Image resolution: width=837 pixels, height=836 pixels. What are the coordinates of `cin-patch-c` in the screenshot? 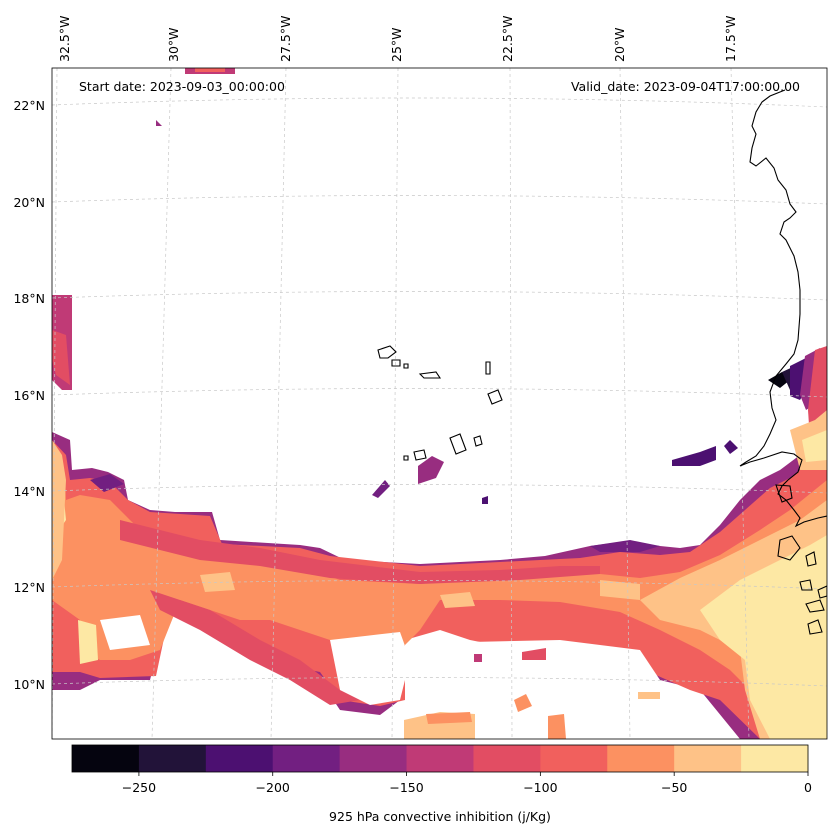 It's located at (485, 500).